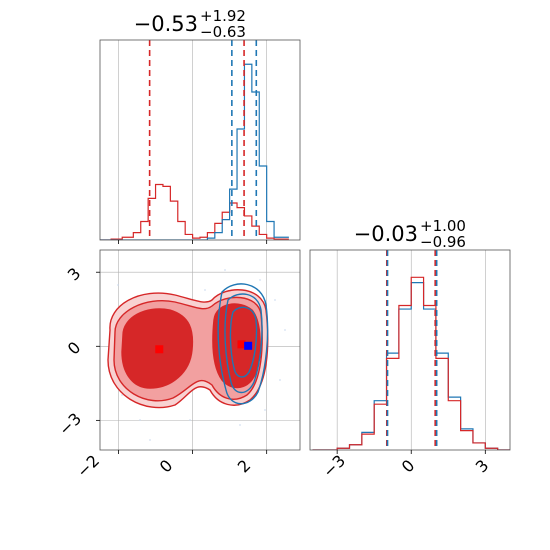  I want to click on marginal-y-red-histogram, so click(411, 363).